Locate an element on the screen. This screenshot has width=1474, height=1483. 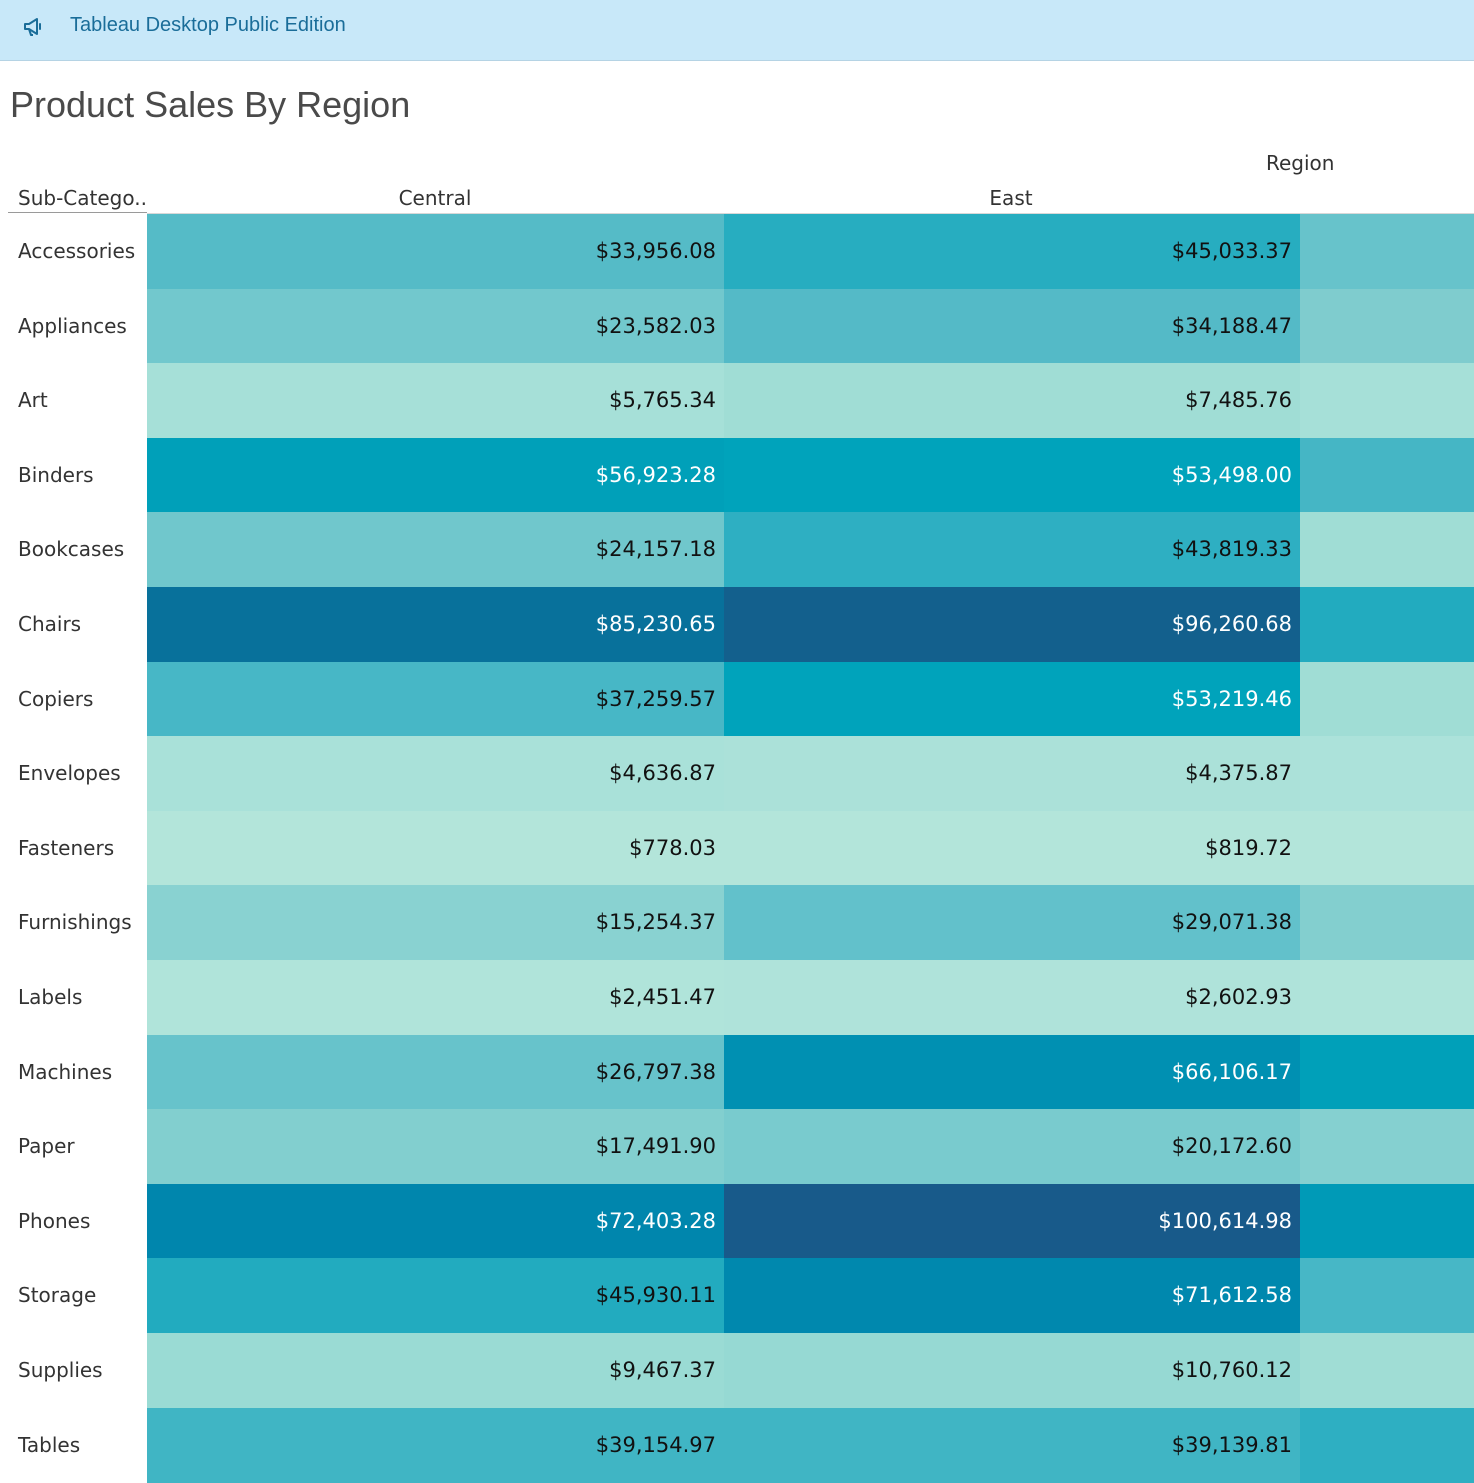
cell-east: $7,485.76 is located at coordinates (1012, 401).